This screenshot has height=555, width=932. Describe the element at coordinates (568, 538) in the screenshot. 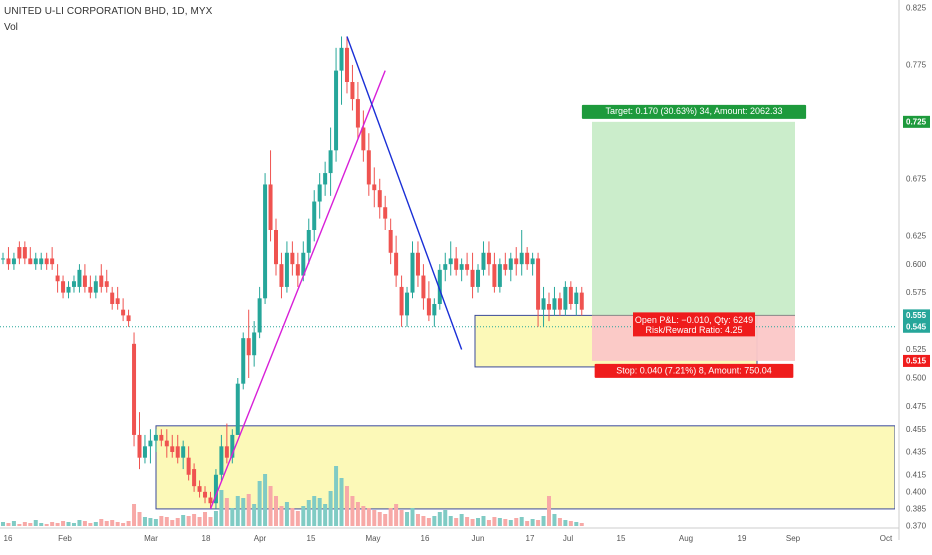

I see `x-tick-label: Jul` at that location.